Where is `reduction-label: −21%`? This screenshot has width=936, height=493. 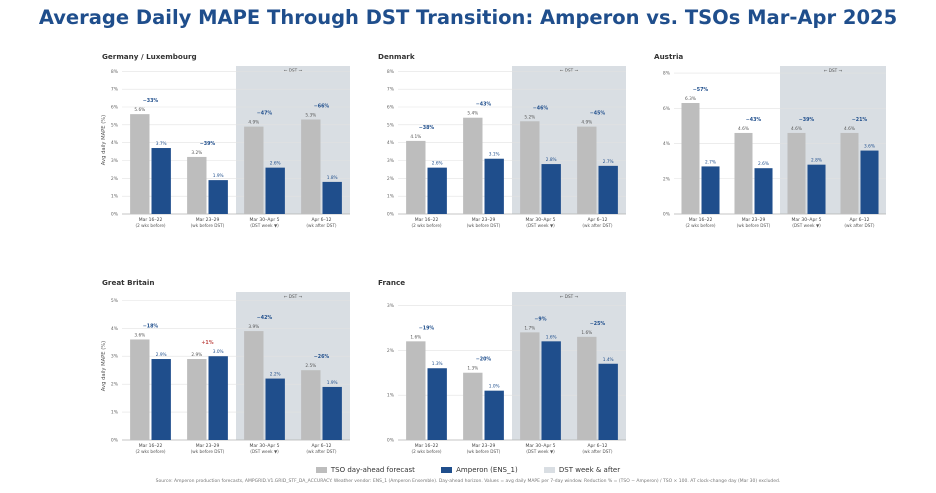
reduction-label: −21% is located at coordinates (860, 120).